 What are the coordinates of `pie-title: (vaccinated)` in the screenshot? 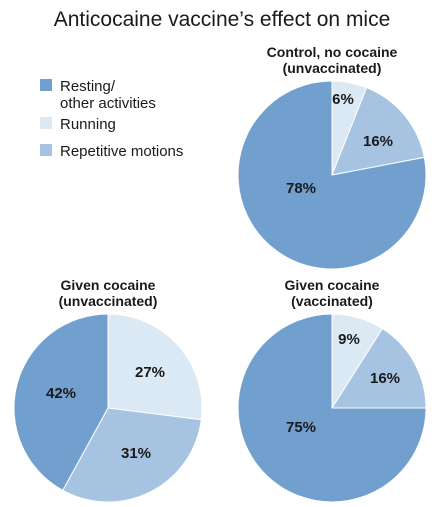 It's located at (332, 301).